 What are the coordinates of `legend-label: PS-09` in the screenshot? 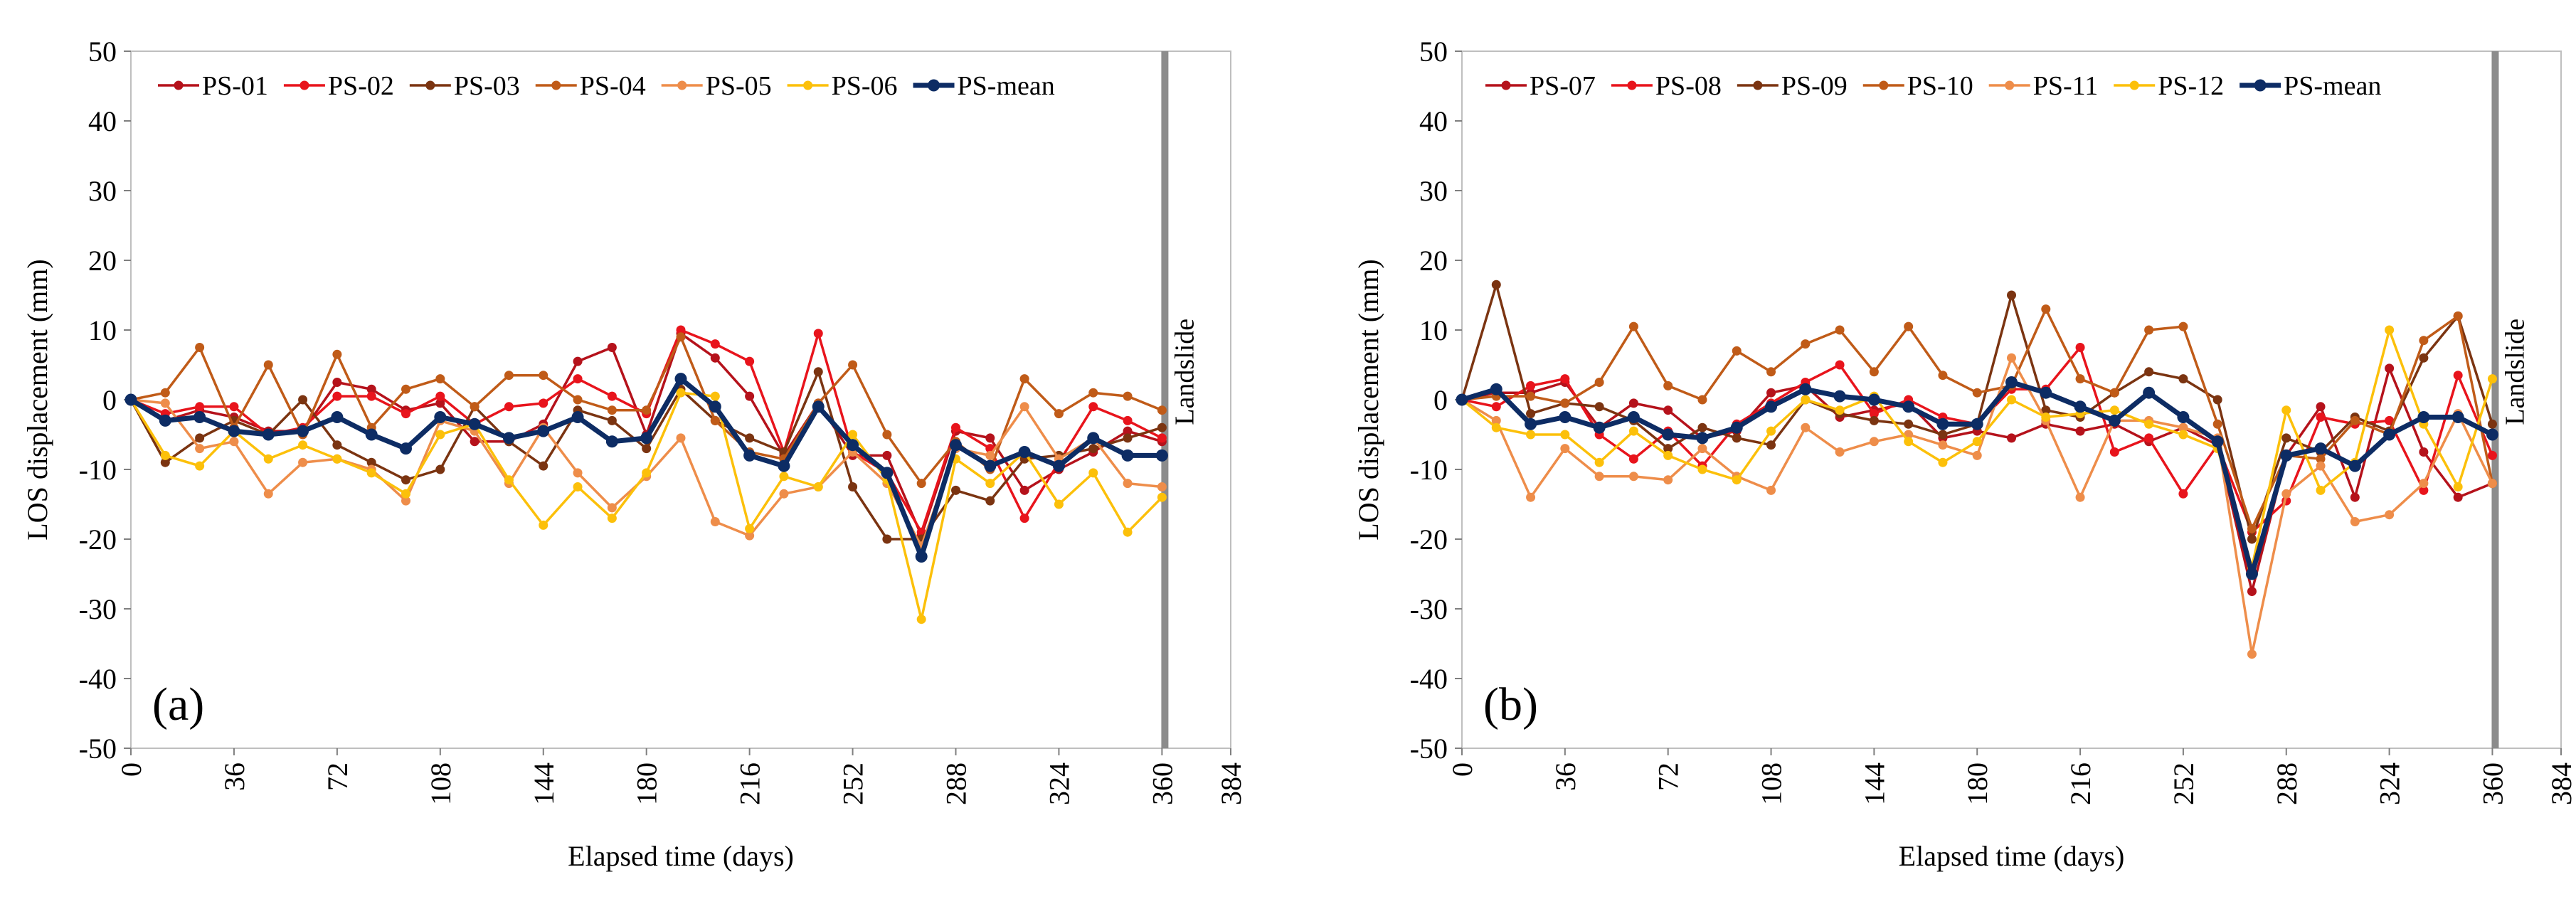 It's located at (1815, 86).